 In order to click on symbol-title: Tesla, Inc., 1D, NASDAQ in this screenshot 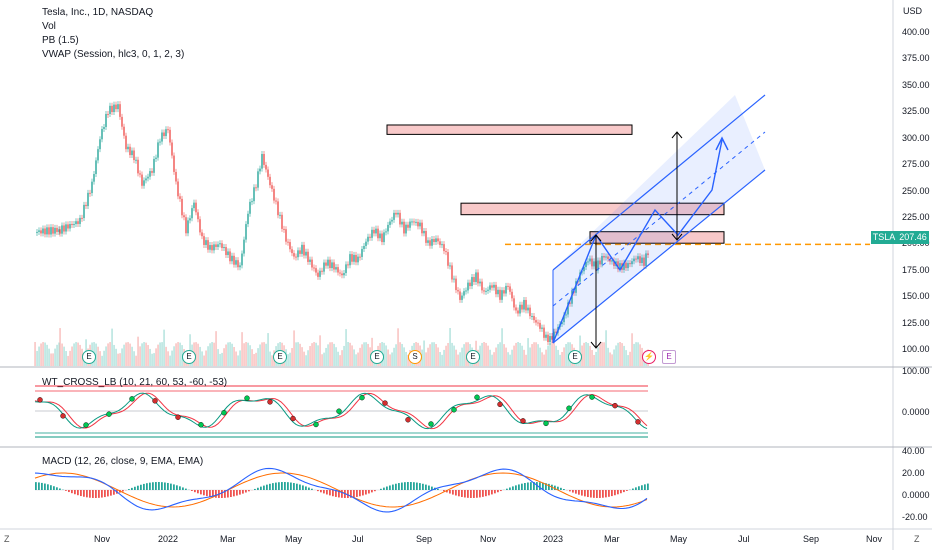, I will do `click(98, 12)`.